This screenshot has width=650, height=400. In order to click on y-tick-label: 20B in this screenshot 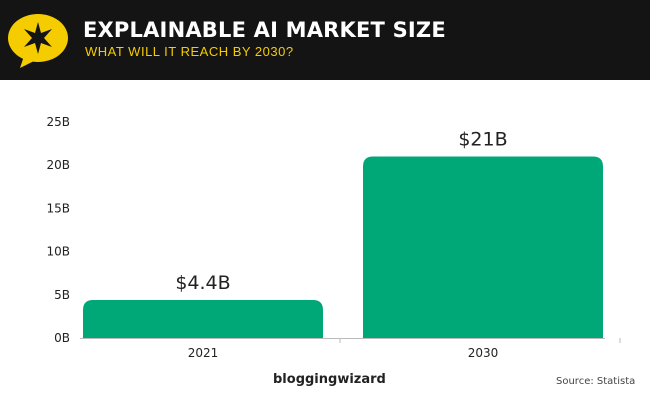, I will do `click(58, 165)`.